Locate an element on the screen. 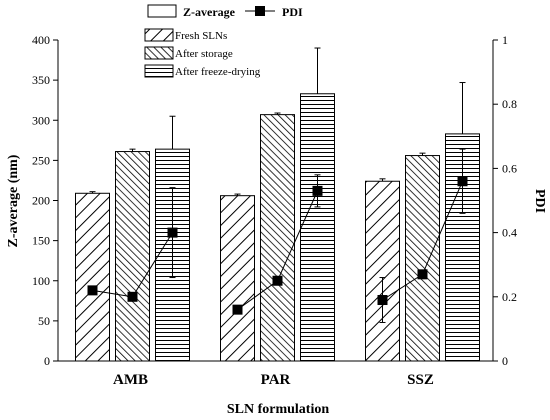  y-right-tick-label: 0.8 is located at coordinates (509, 104).